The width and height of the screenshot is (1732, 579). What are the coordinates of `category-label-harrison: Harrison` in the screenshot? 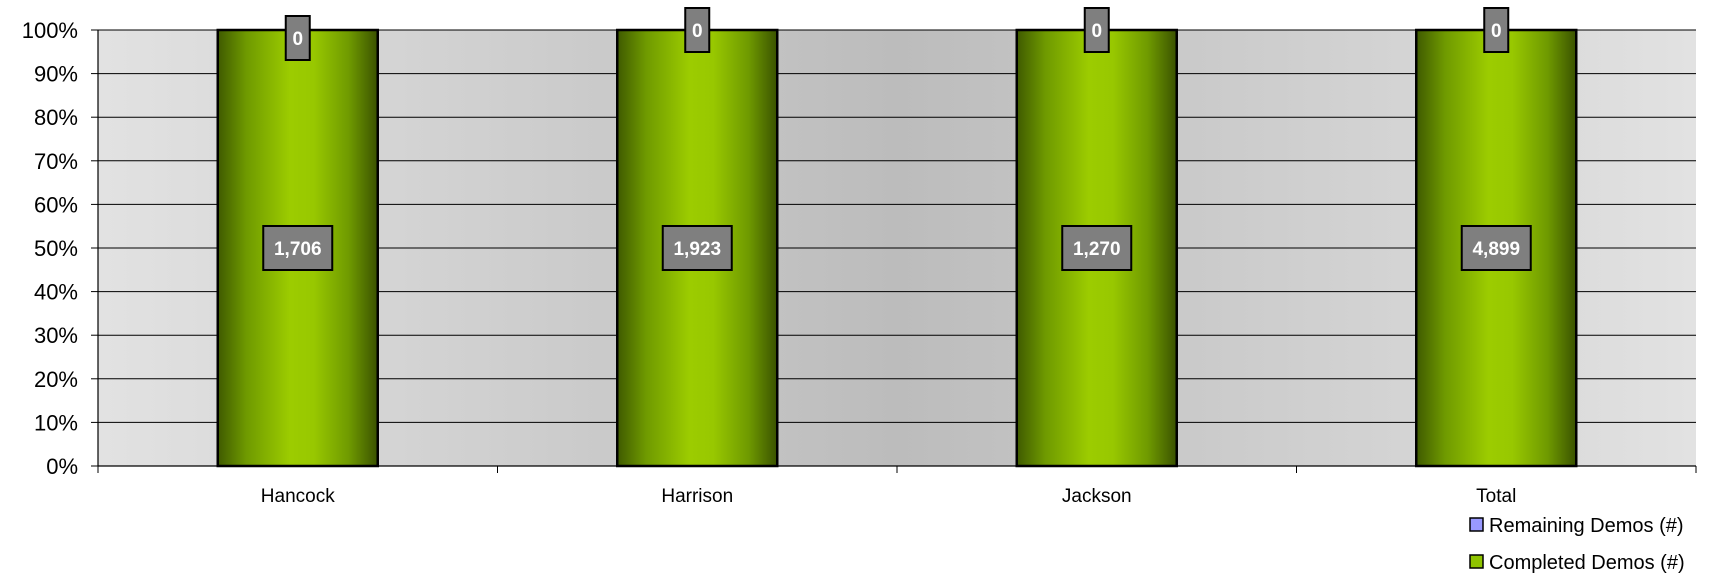 It's located at (697, 496).